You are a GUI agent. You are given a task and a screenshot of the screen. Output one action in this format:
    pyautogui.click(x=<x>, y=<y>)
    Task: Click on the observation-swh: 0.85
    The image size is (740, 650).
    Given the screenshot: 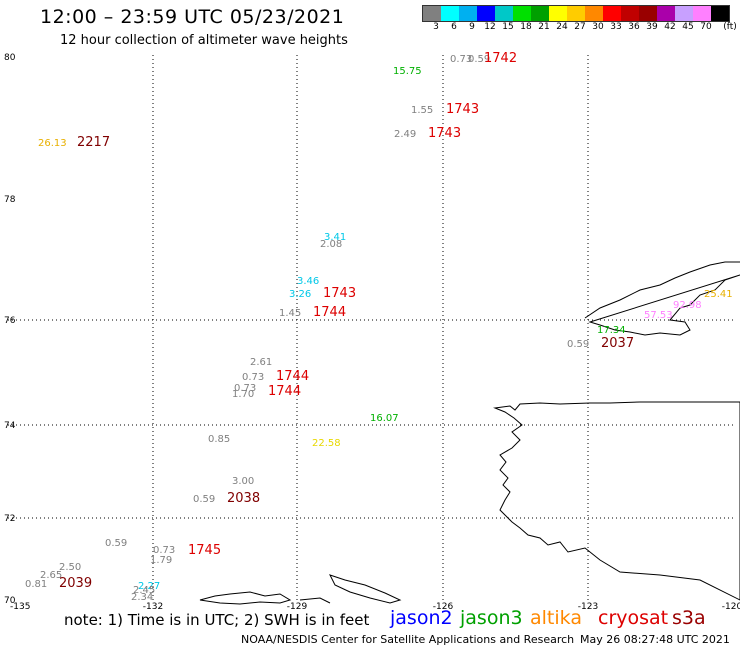 What is the action you would take?
    pyautogui.click(x=219, y=439)
    